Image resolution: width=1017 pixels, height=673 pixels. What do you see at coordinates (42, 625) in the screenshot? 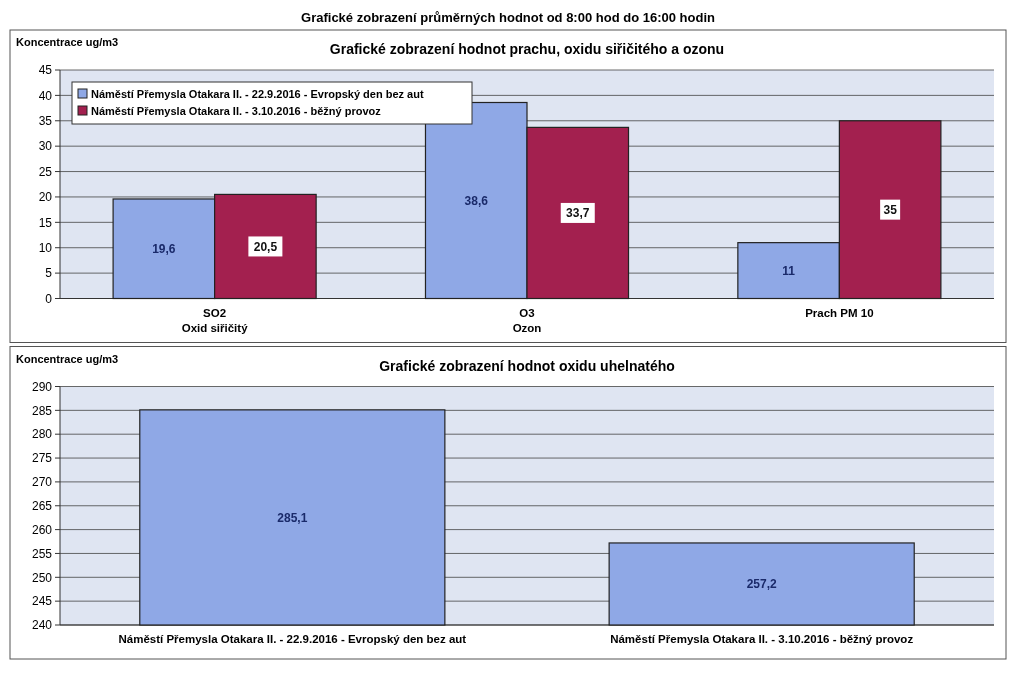
I see `y-tick-label: 240` at bounding box center [42, 625].